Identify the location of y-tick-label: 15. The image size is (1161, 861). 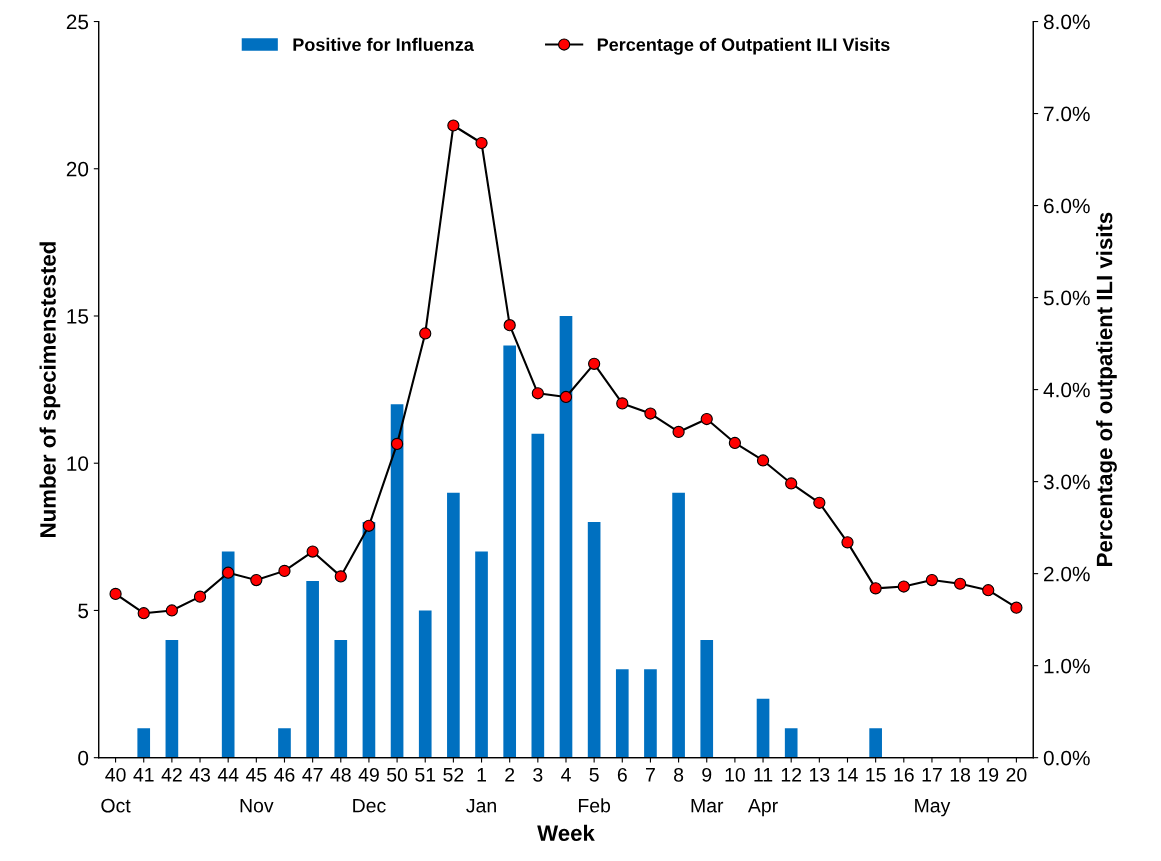
(78, 316).